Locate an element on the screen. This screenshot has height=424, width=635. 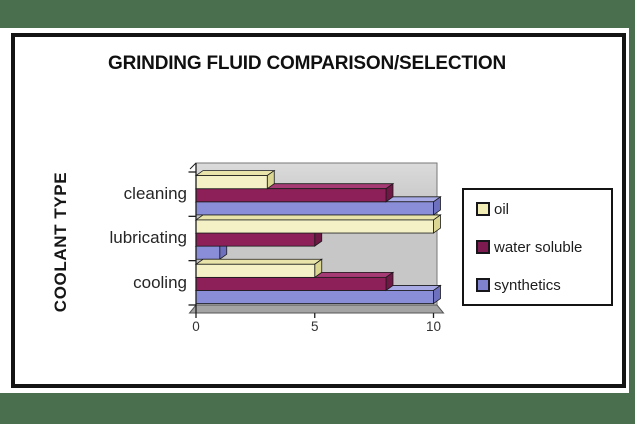
category-label-cleaning: cleaning is located at coordinates (155, 193).